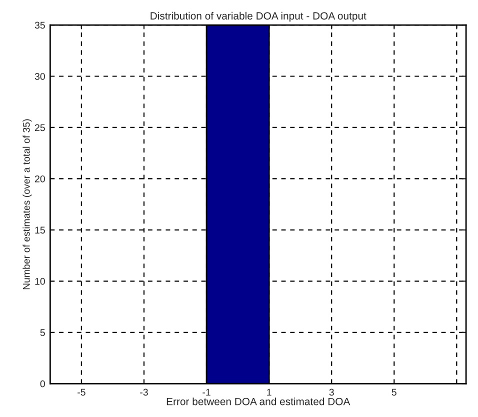 The image size is (478, 417). I want to click on y-tick-label: 30, so click(39, 76).